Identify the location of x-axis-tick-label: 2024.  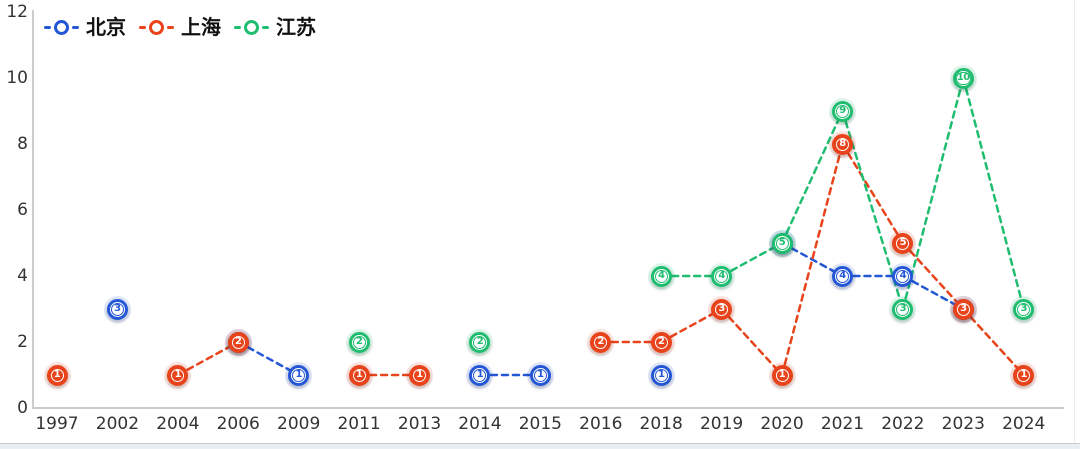
(1024, 424).